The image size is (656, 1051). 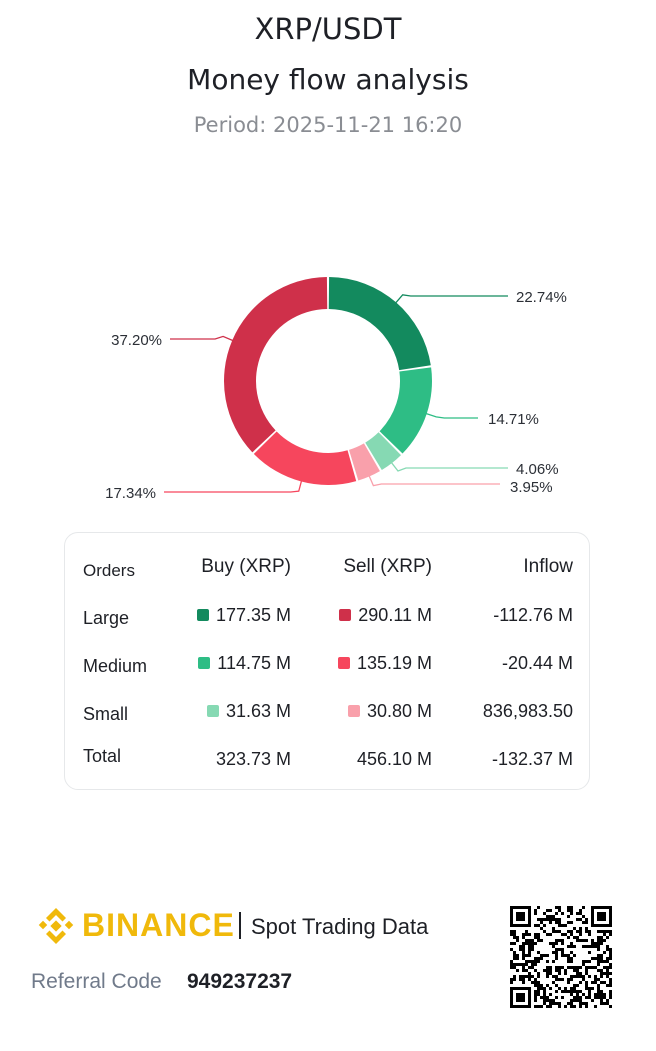 What do you see at coordinates (130, 493) in the screenshot?
I see `data-label-sell-medium: 17.34%` at bounding box center [130, 493].